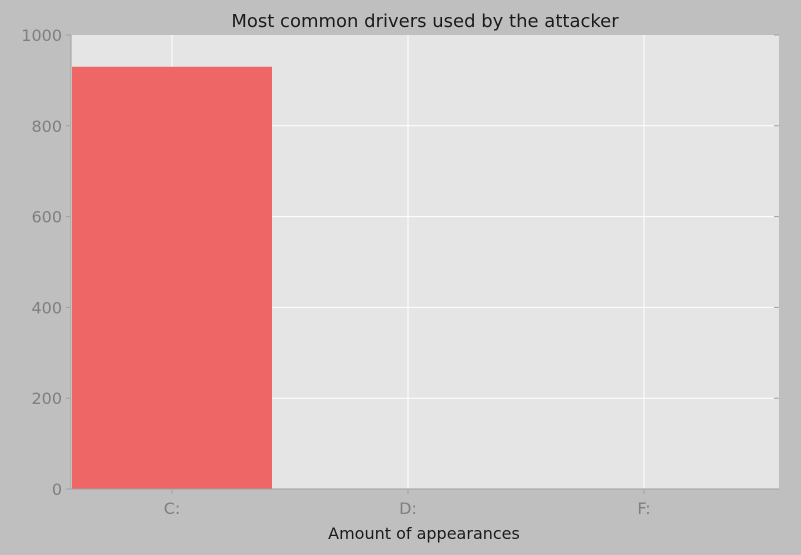 This screenshot has width=801, height=555. I want to click on y-tick-label: 0, so click(57, 489).